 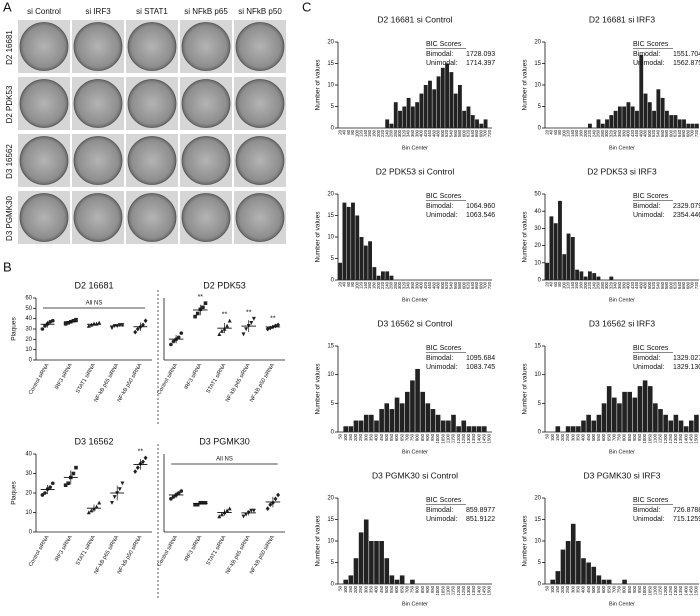 I want to click on x-tick-label: 380, so click(x=623, y=133).